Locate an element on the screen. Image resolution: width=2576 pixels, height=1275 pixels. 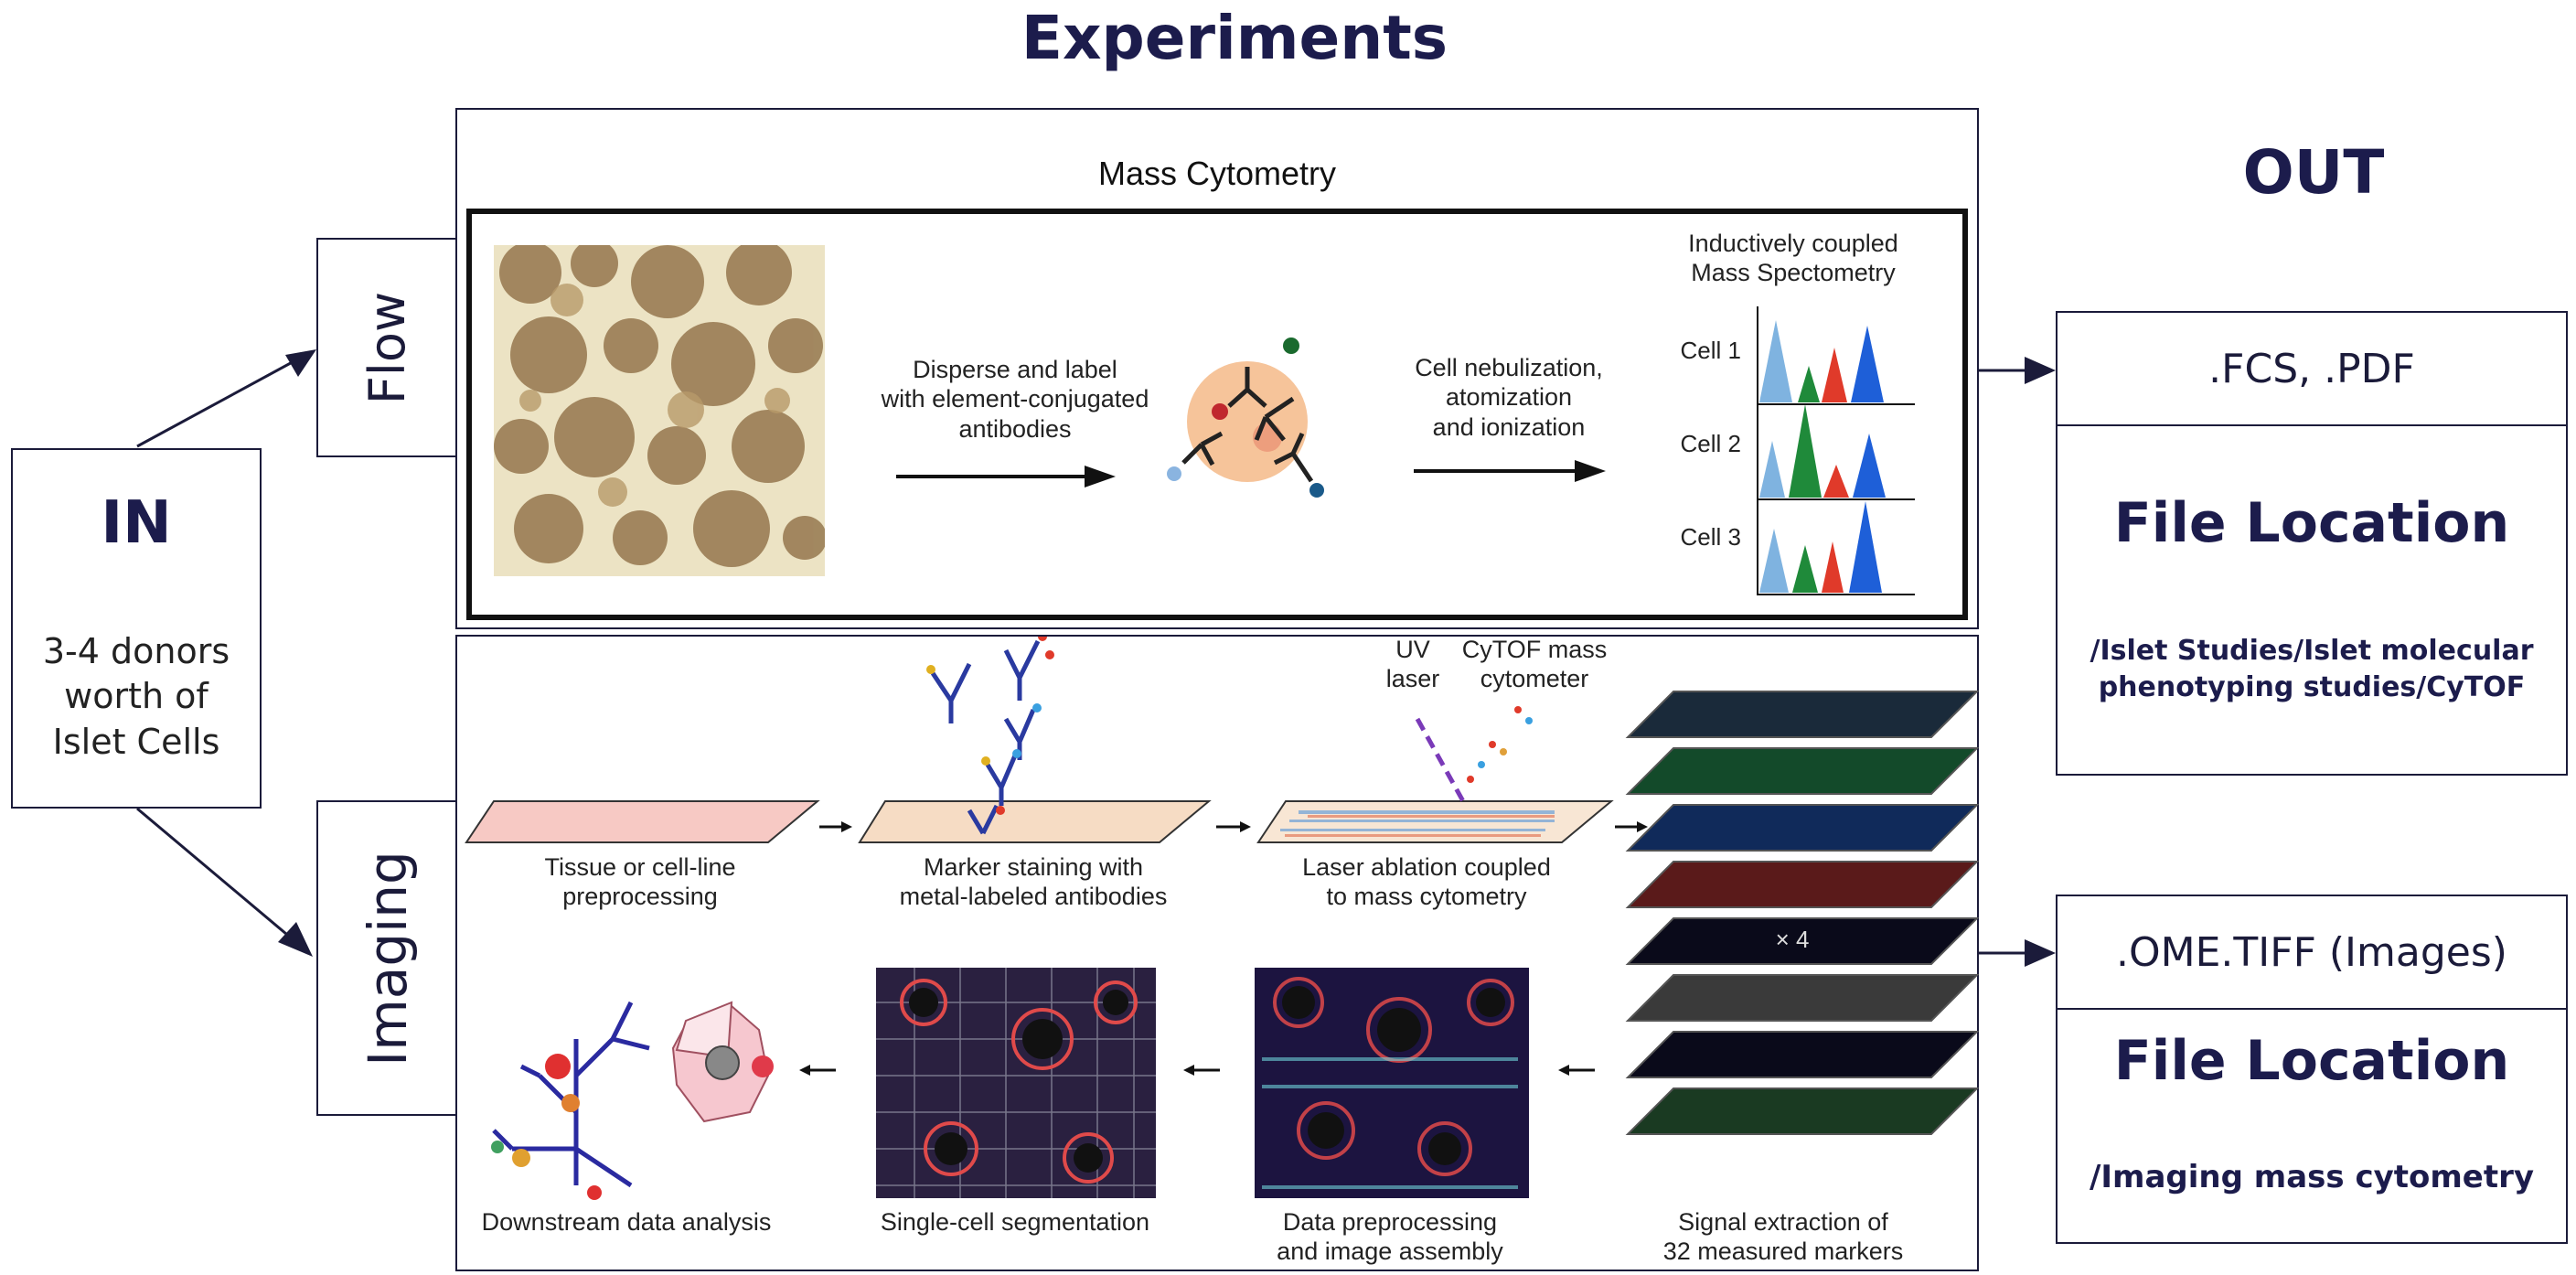
input-box: IN 3-4 donors worth of Islet Cells is located at coordinates (136, 628).